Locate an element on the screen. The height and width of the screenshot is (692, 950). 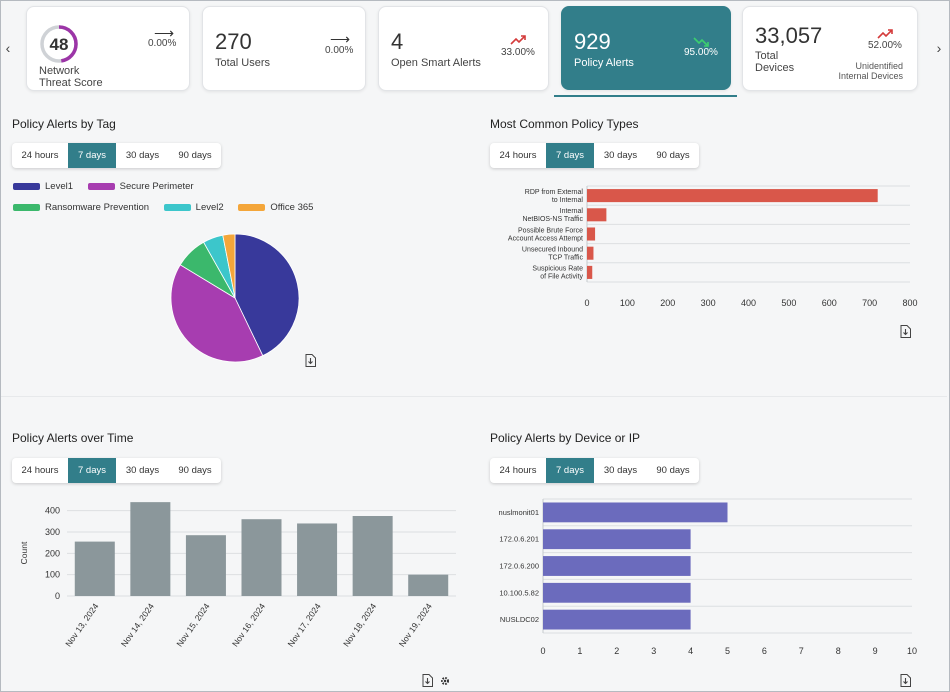
category-label: 10.100.5.82 is located at coordinates (519, 592).